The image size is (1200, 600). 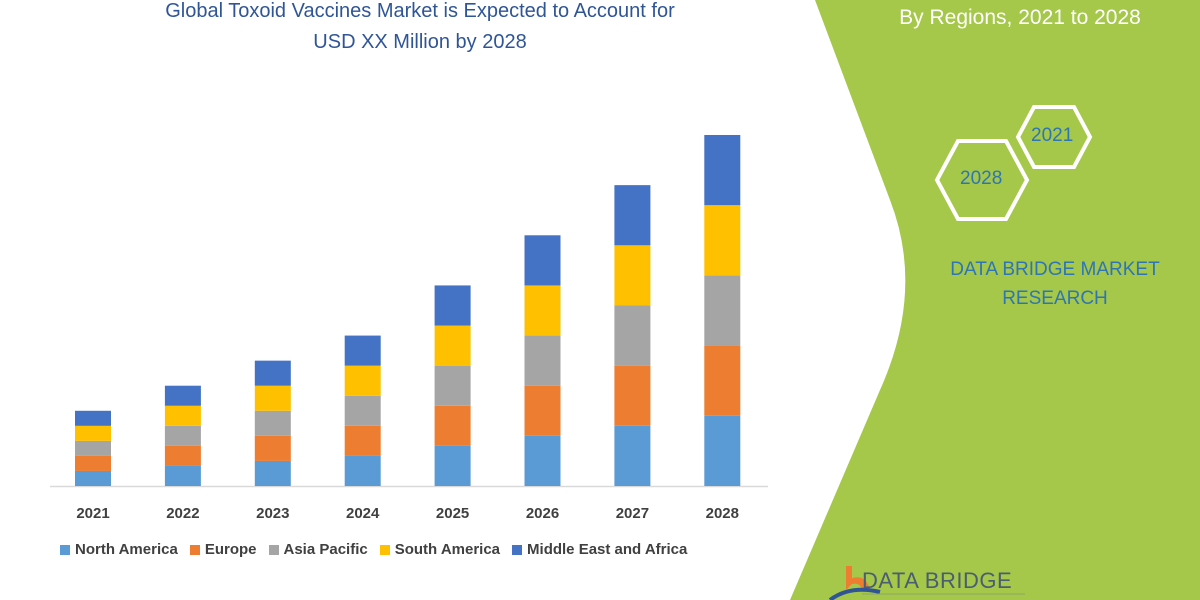 What do you see at coordinates (607, 549) in the screenshot?
I see `legend-label: Middle East and Africa` at bounding box center [607, 549].